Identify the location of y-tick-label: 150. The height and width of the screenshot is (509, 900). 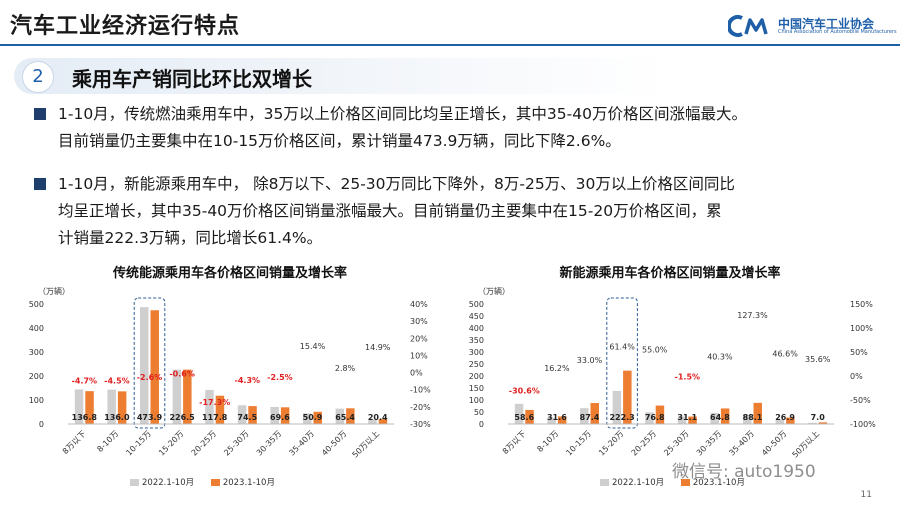
(476, 388).